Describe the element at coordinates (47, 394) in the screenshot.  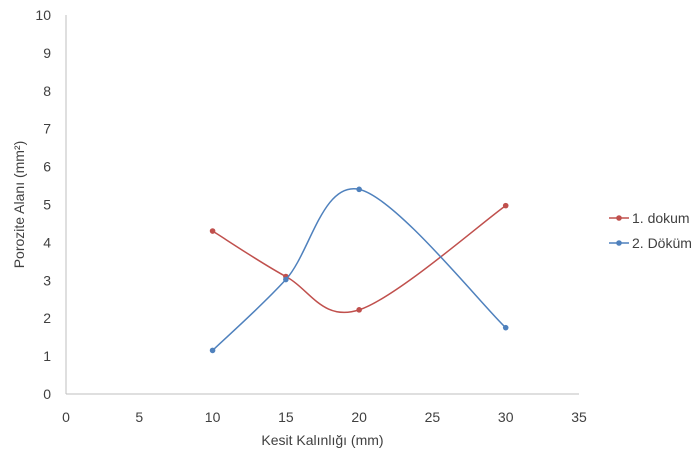
I see `y-tick-label: 0` at that location.